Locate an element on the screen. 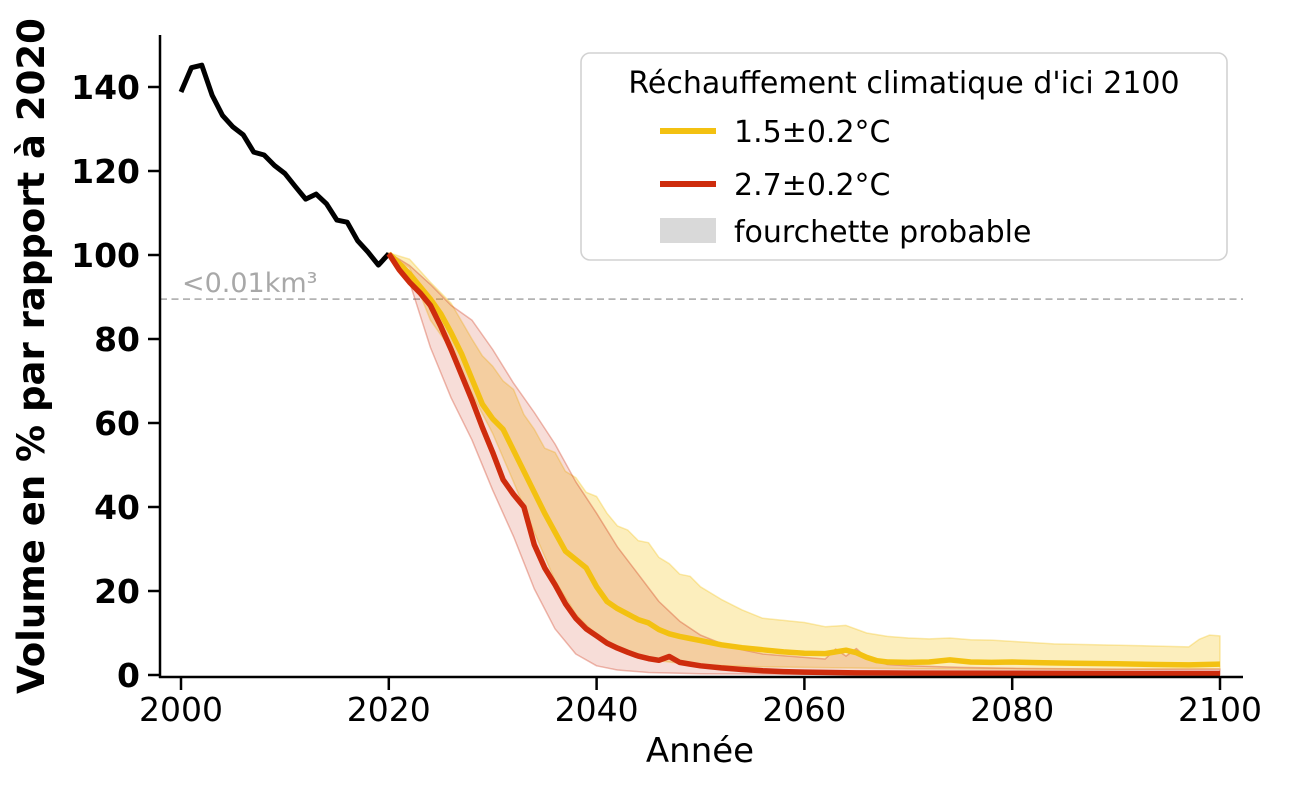  legend-label-warming-2-7: 2.7±0.2°C is located at coordinates (812, 185).